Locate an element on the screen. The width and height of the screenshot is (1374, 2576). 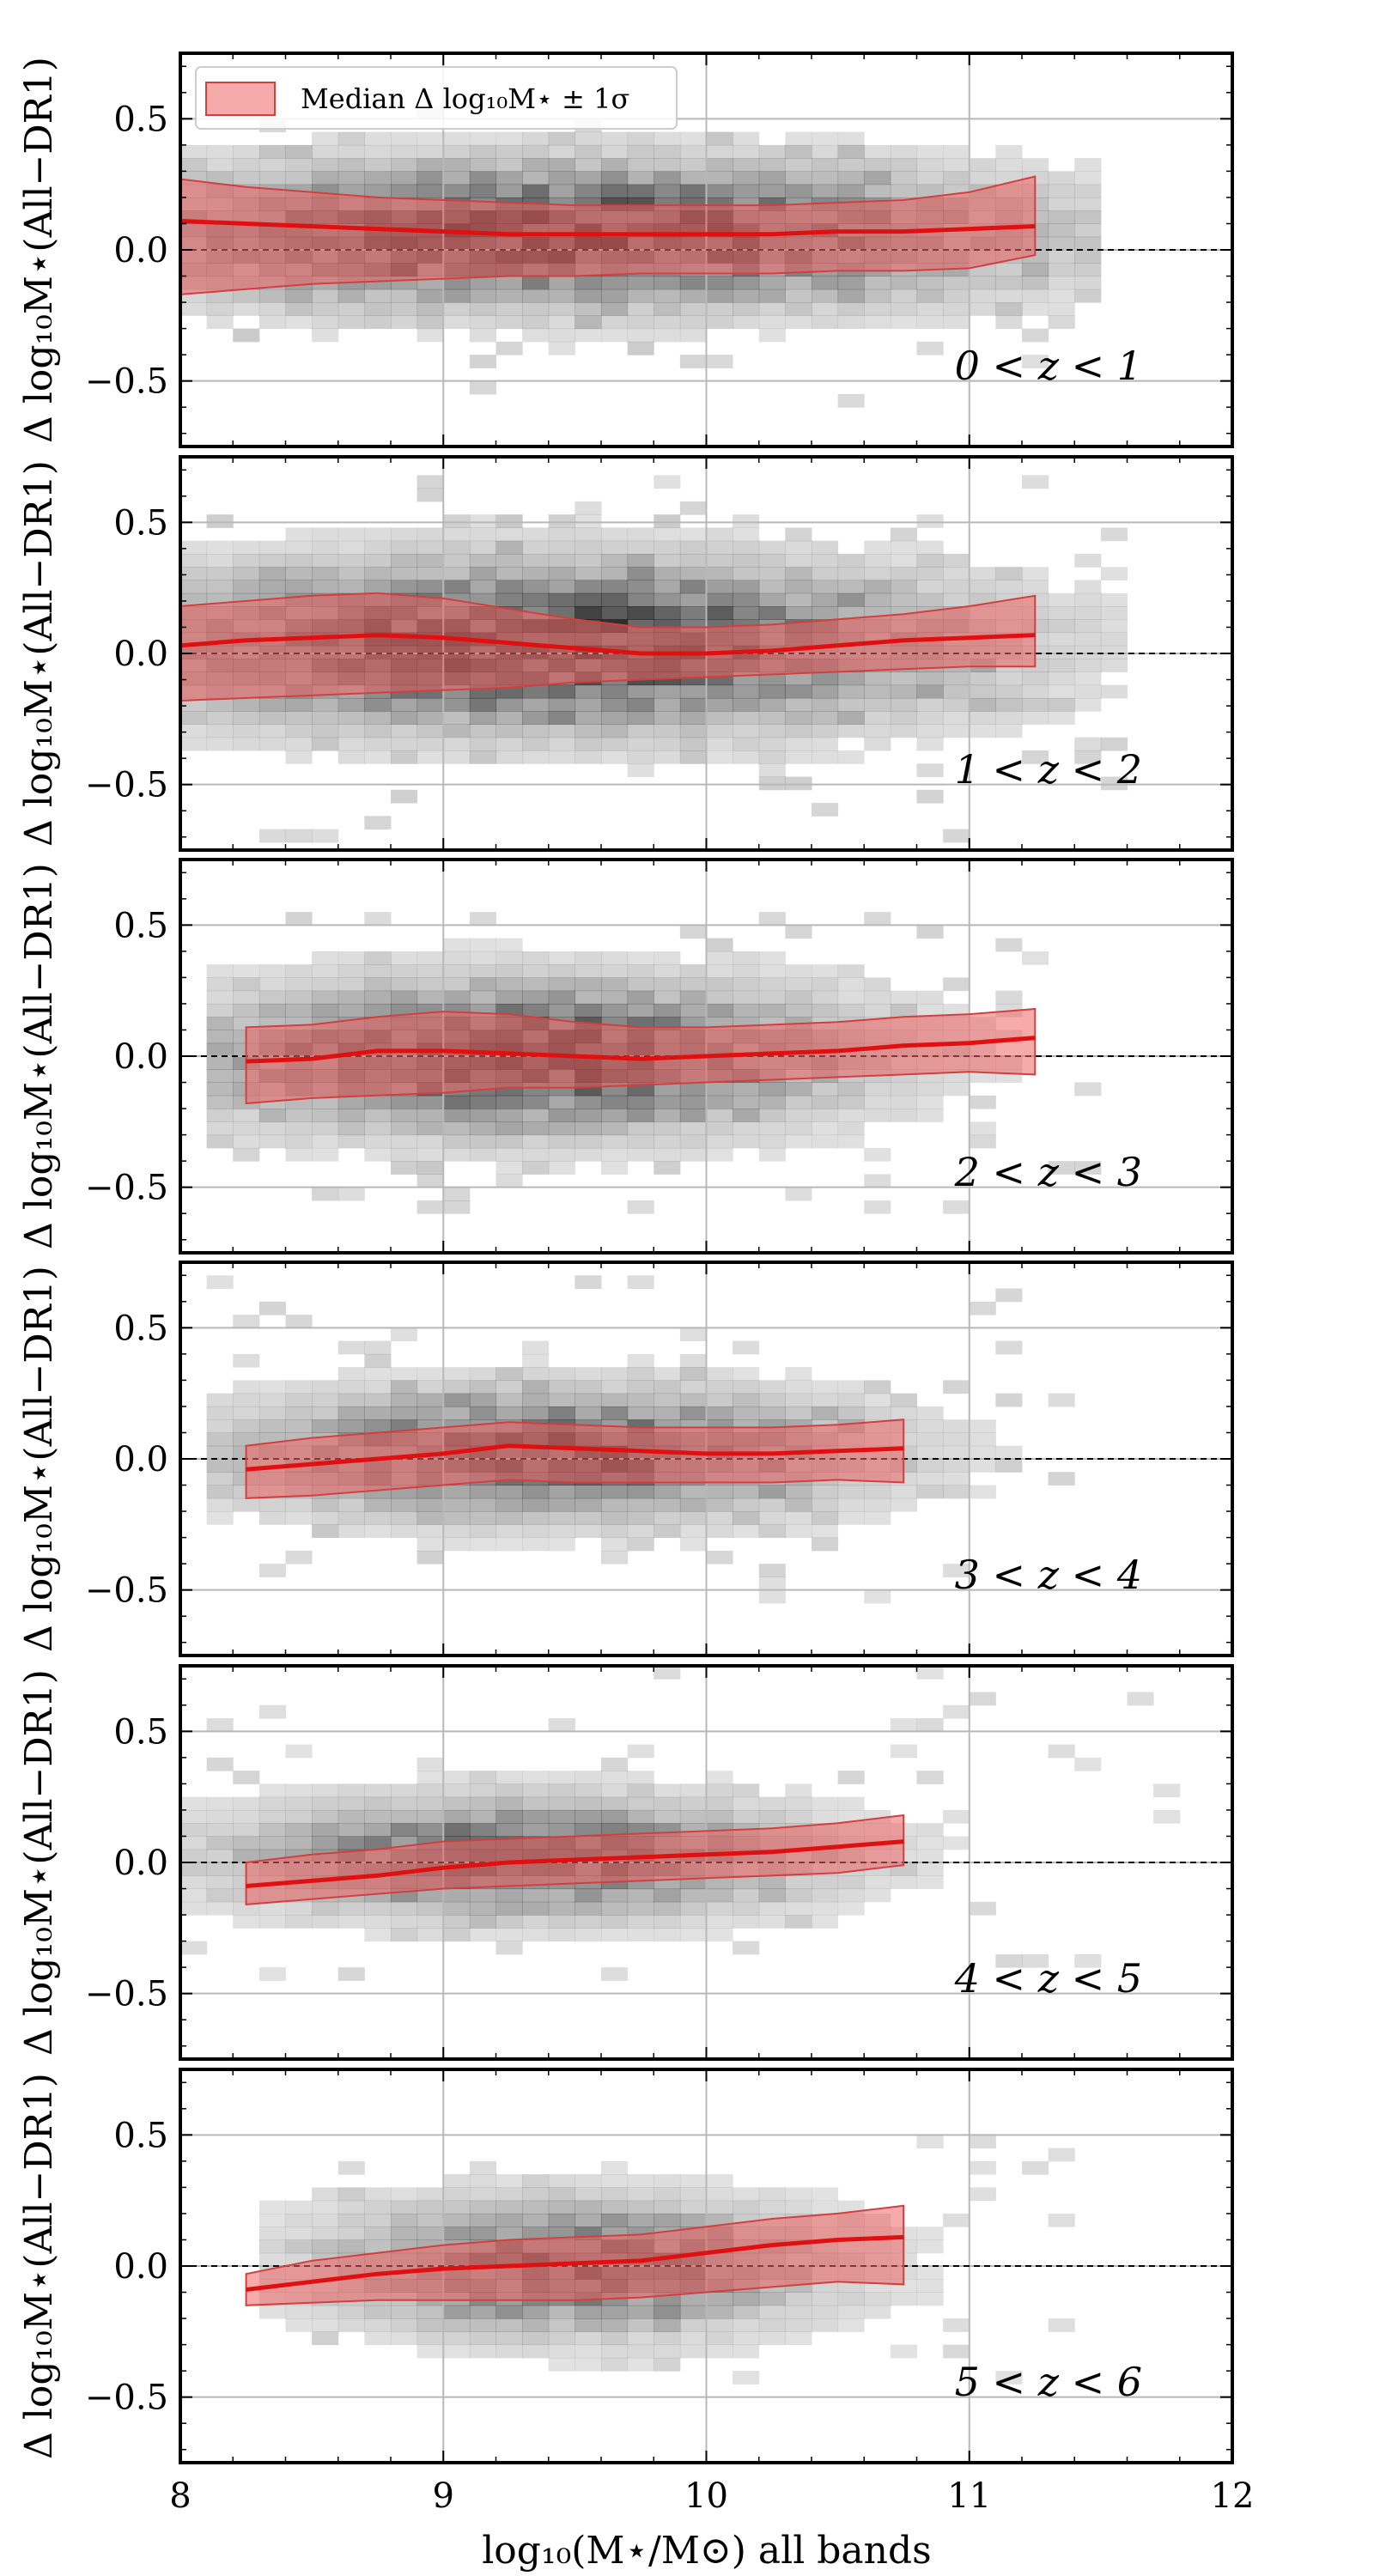
y-tick-label: 0.5 is located at coordinates (140, 2135).